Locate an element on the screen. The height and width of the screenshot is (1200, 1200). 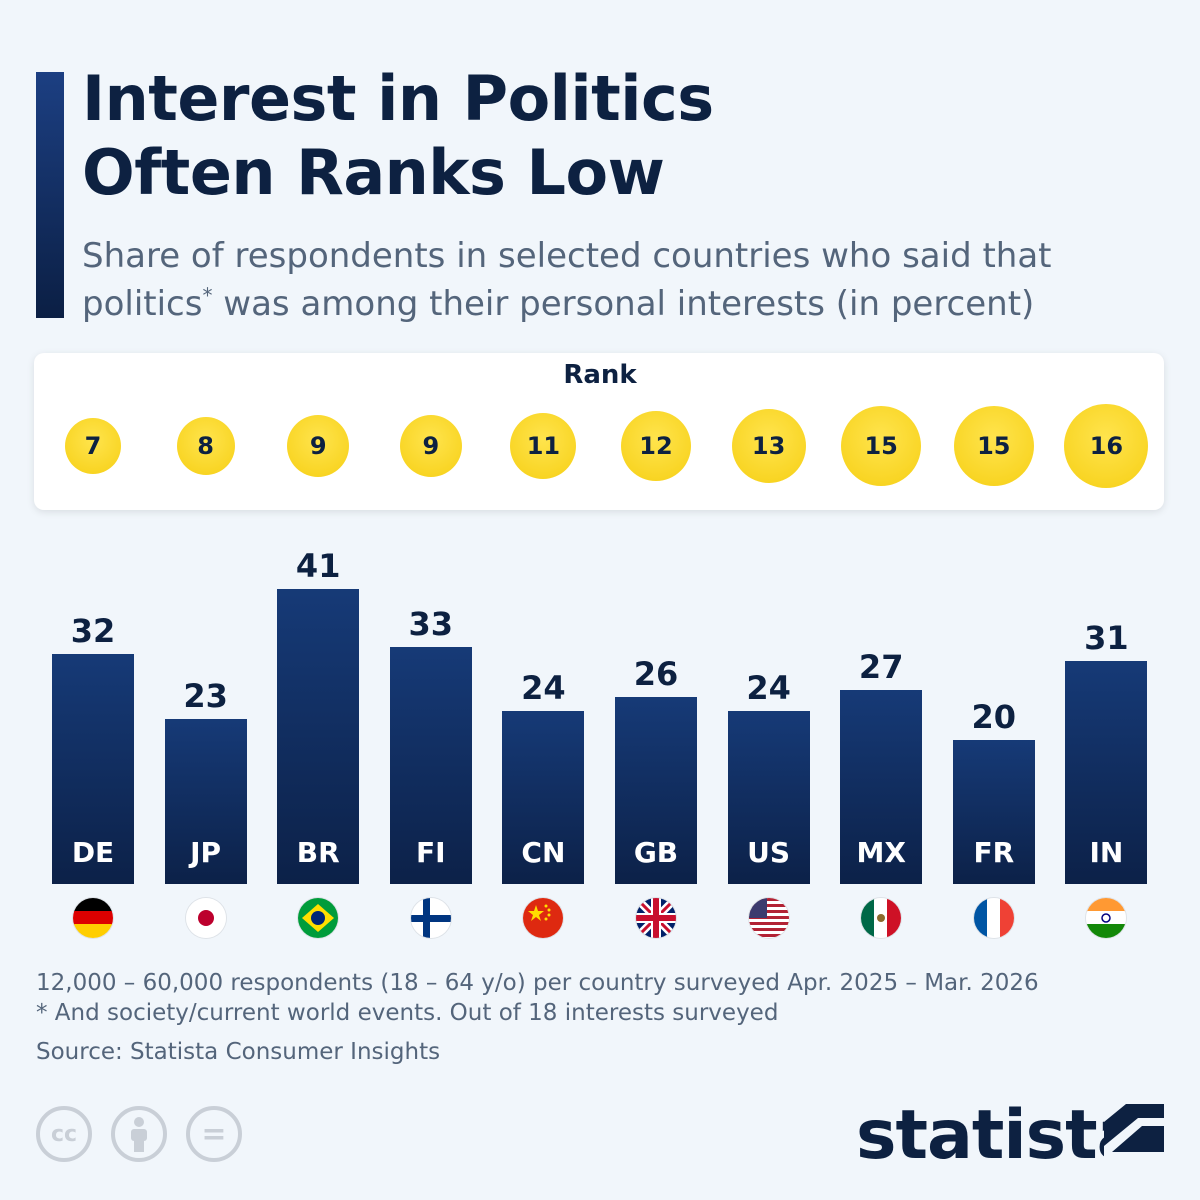
no-derivatives-icon-text: = is located at coordinates (214, 1134).